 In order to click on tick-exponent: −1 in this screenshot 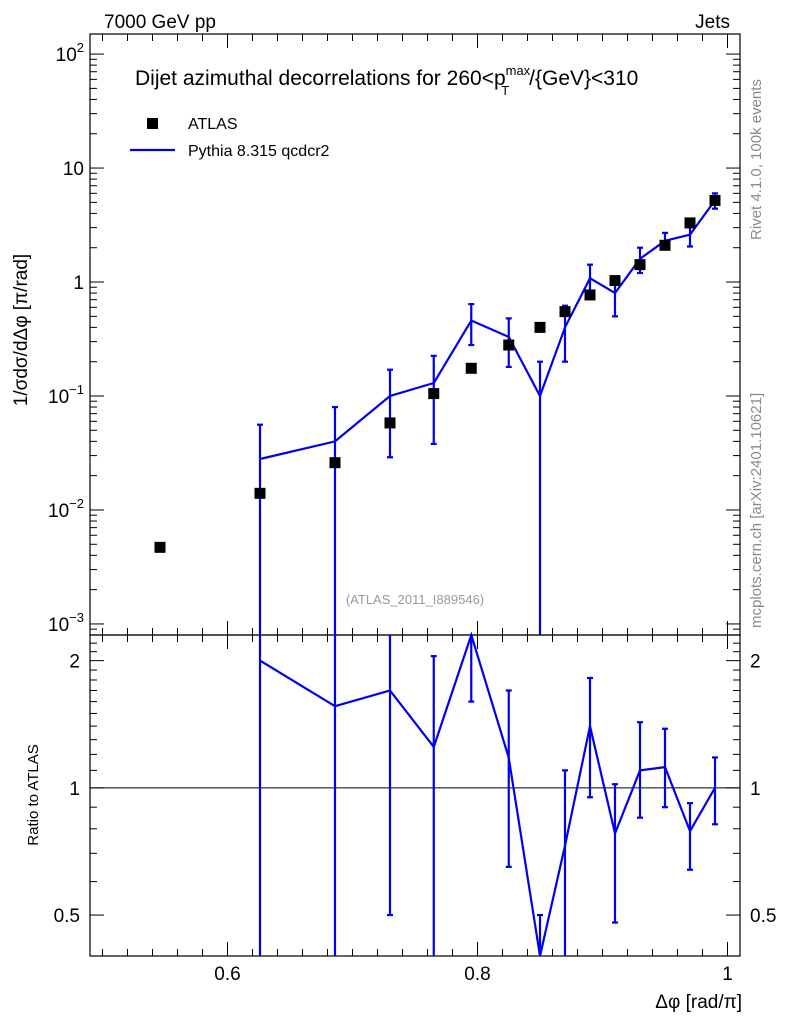, I will do `click(76, 389)`.